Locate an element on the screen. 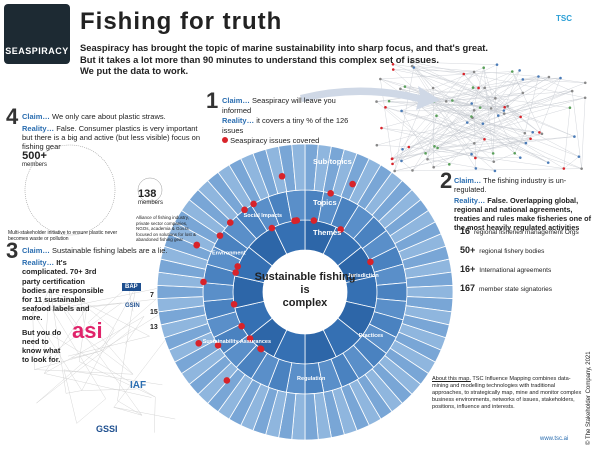 The width and height of the screenshot is (600, 450). count: 138 is located at coordinates (147, 194).